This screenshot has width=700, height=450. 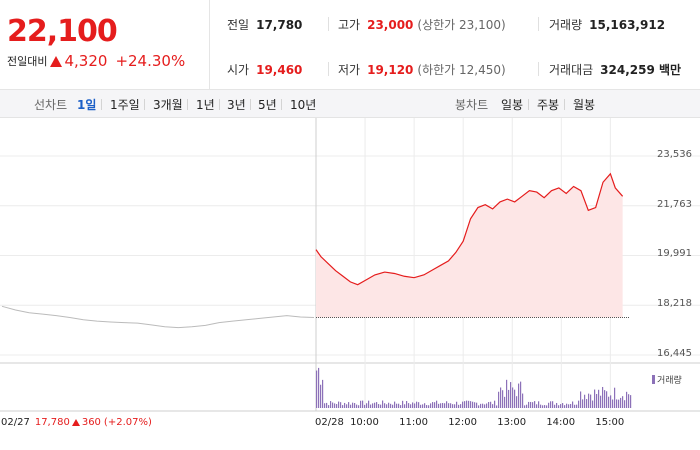 I want to click on price-line, so click(x=469, y=229).